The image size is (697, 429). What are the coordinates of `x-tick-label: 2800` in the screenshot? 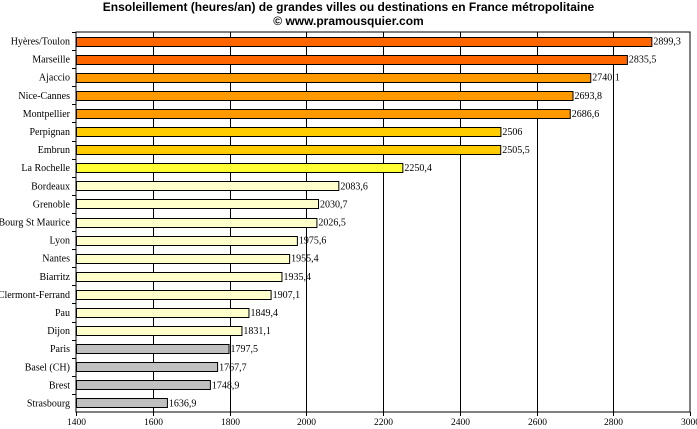 It's located at (613, 423).